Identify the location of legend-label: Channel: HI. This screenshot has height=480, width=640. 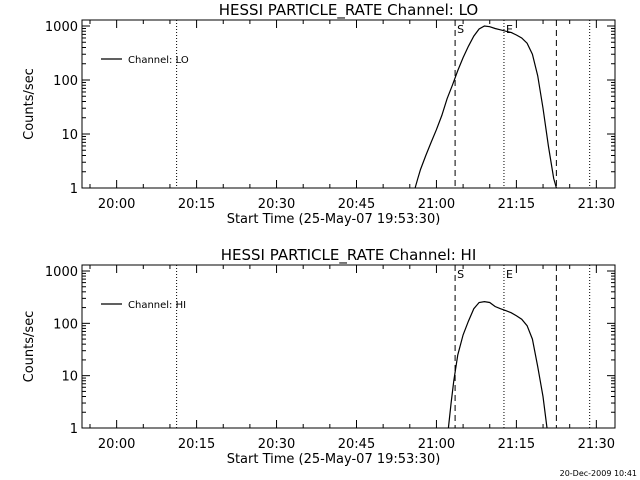
(157, 305).